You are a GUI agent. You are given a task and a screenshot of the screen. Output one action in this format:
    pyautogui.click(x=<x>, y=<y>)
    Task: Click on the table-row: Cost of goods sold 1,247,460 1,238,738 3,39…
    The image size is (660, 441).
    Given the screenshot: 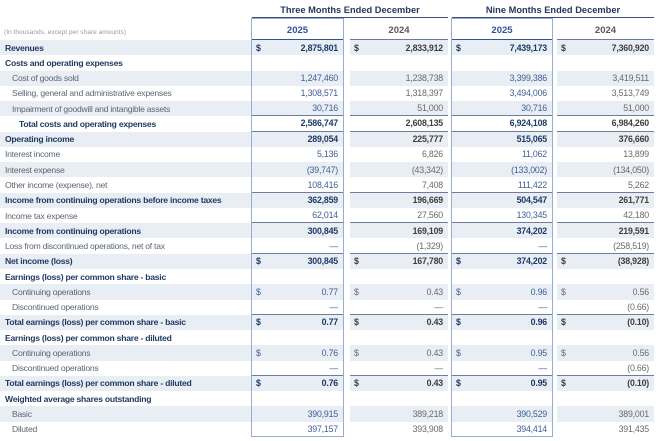 What is the action you would take?
    pyautogui.click(x=330, y=78)
    